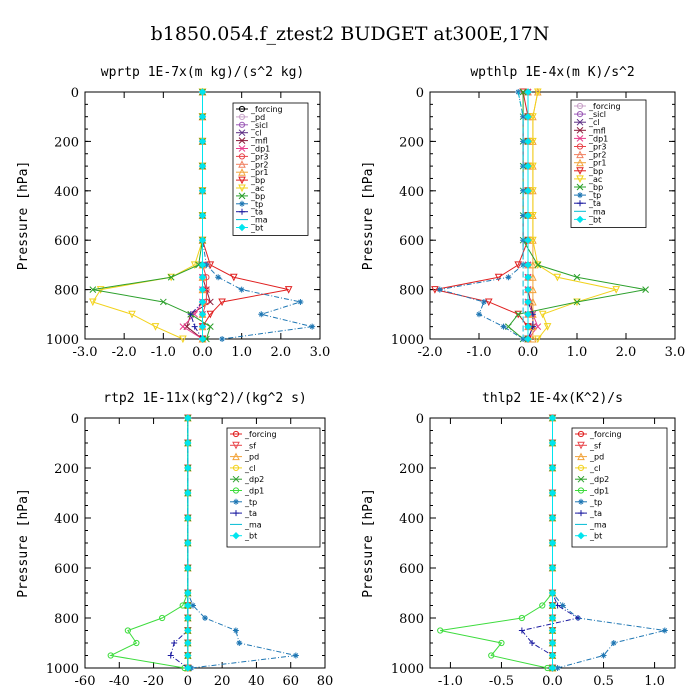 This screenshot has height=700, width=700. I want to click on legend-entry: _mfl, so click(259, 141).